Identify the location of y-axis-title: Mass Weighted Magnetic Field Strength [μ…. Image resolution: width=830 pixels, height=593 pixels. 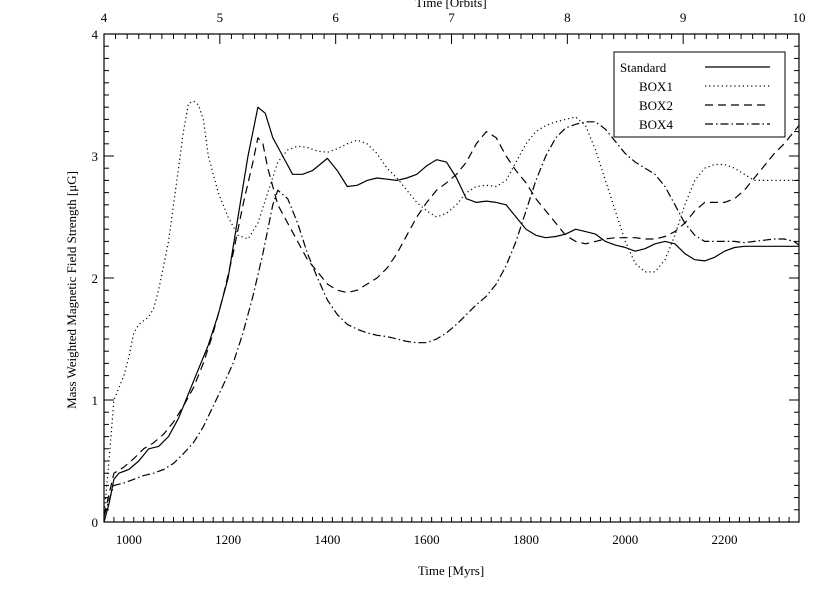
(71, 290).